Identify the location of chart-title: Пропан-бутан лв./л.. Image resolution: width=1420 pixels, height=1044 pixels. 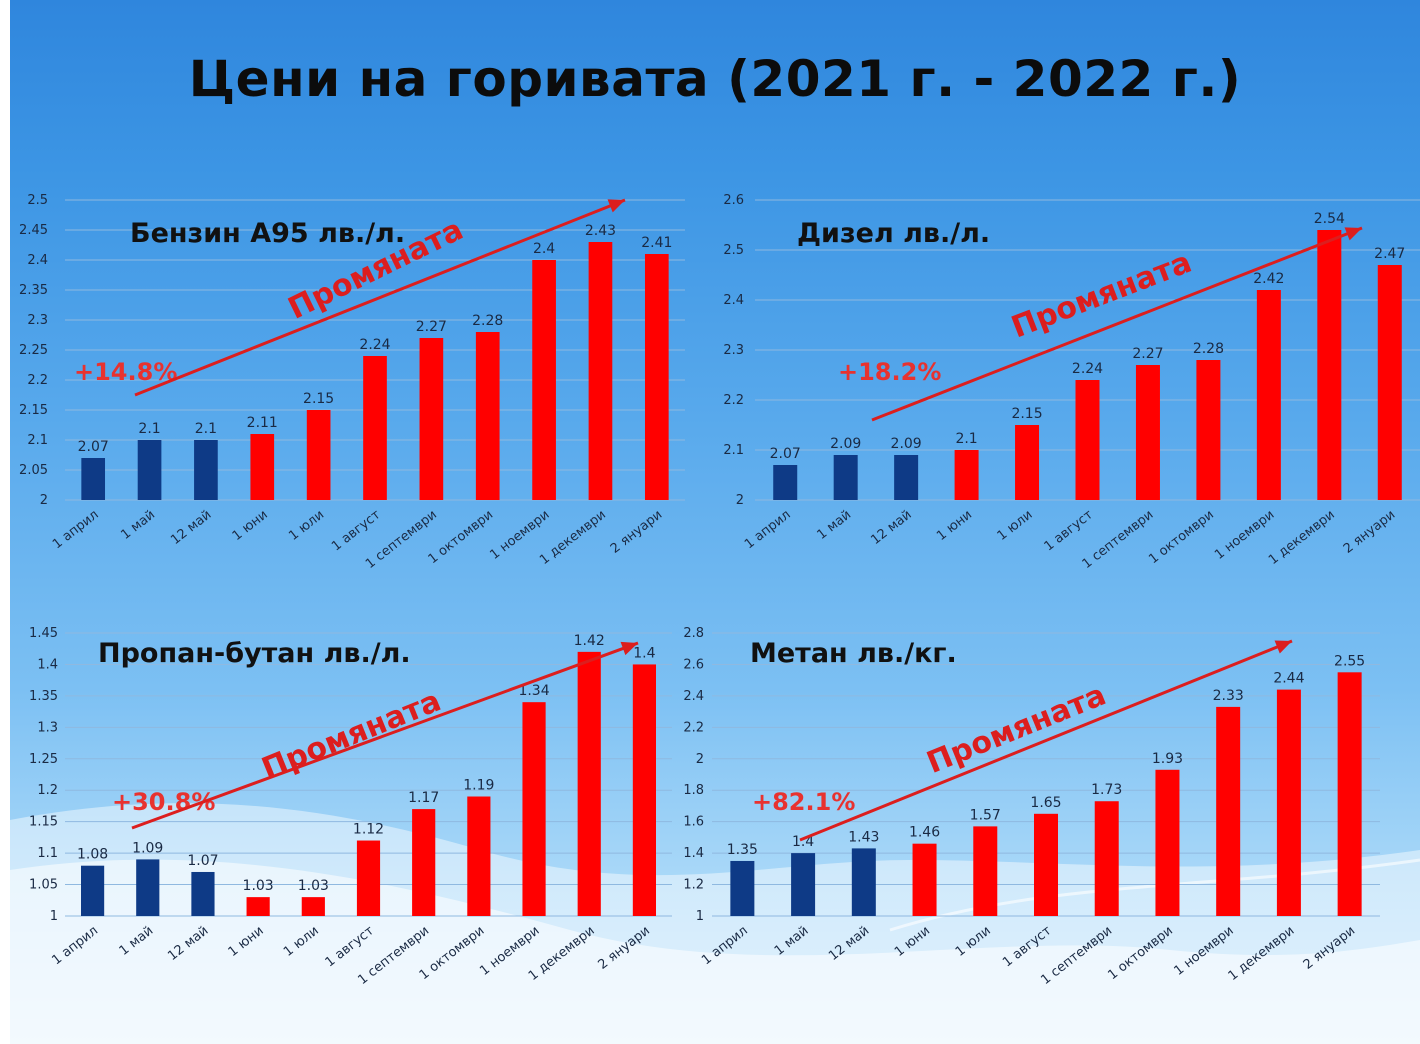
(254, 653).